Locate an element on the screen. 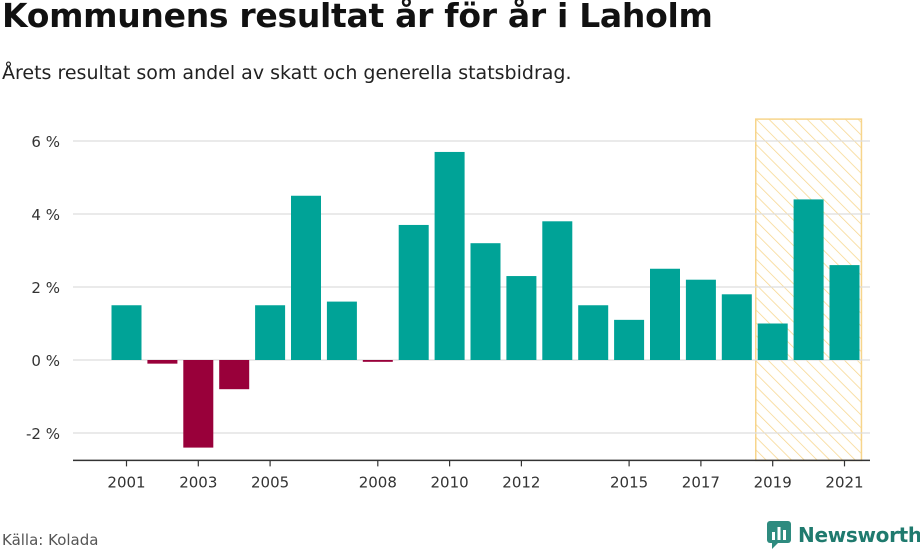 This screenshot has width=920, height=552. bar-2021 is located at coordinates (844, 312).